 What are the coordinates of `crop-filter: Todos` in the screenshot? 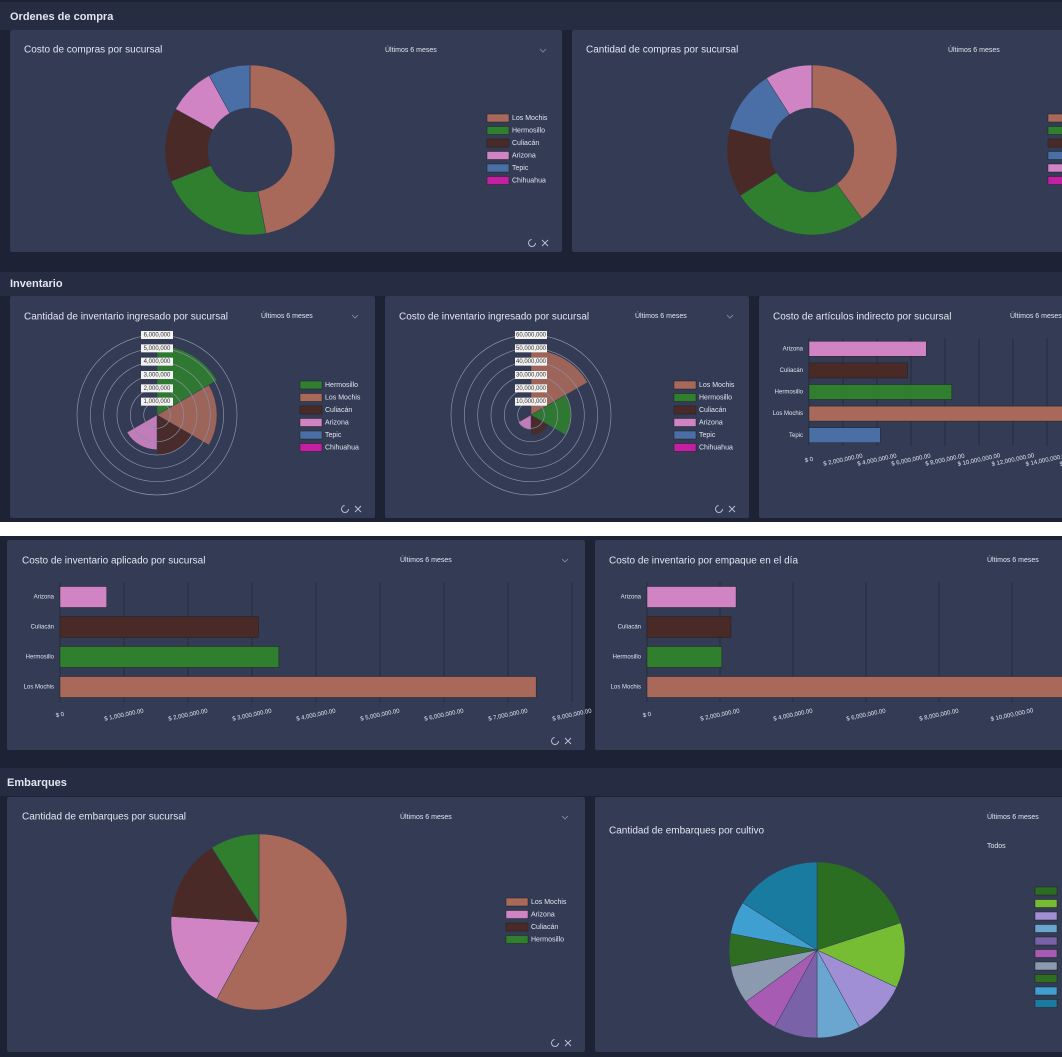 It's located at (996, 846).